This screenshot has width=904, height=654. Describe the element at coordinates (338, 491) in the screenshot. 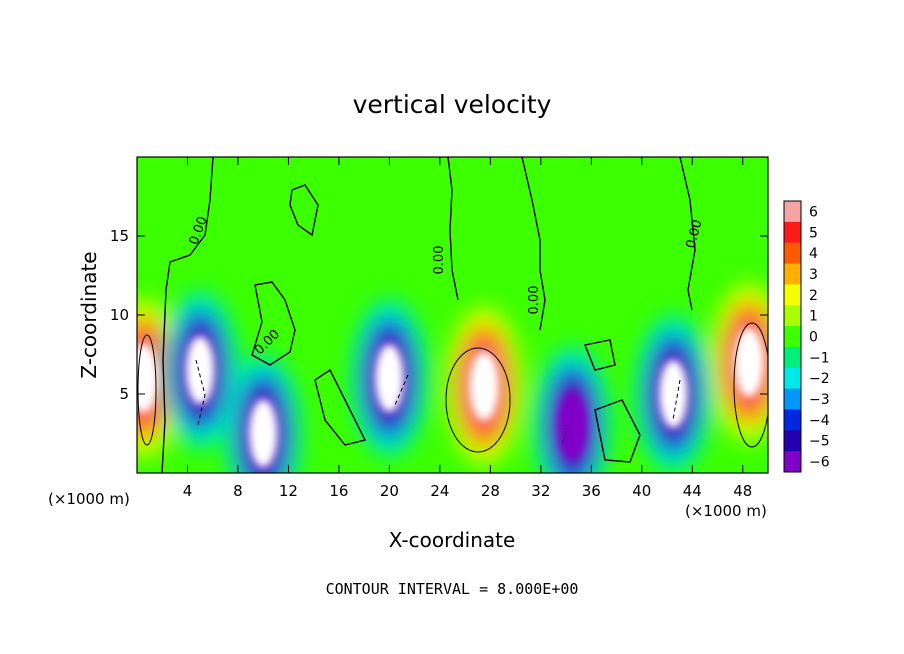

I see `x-tick-label: 16` at that location.